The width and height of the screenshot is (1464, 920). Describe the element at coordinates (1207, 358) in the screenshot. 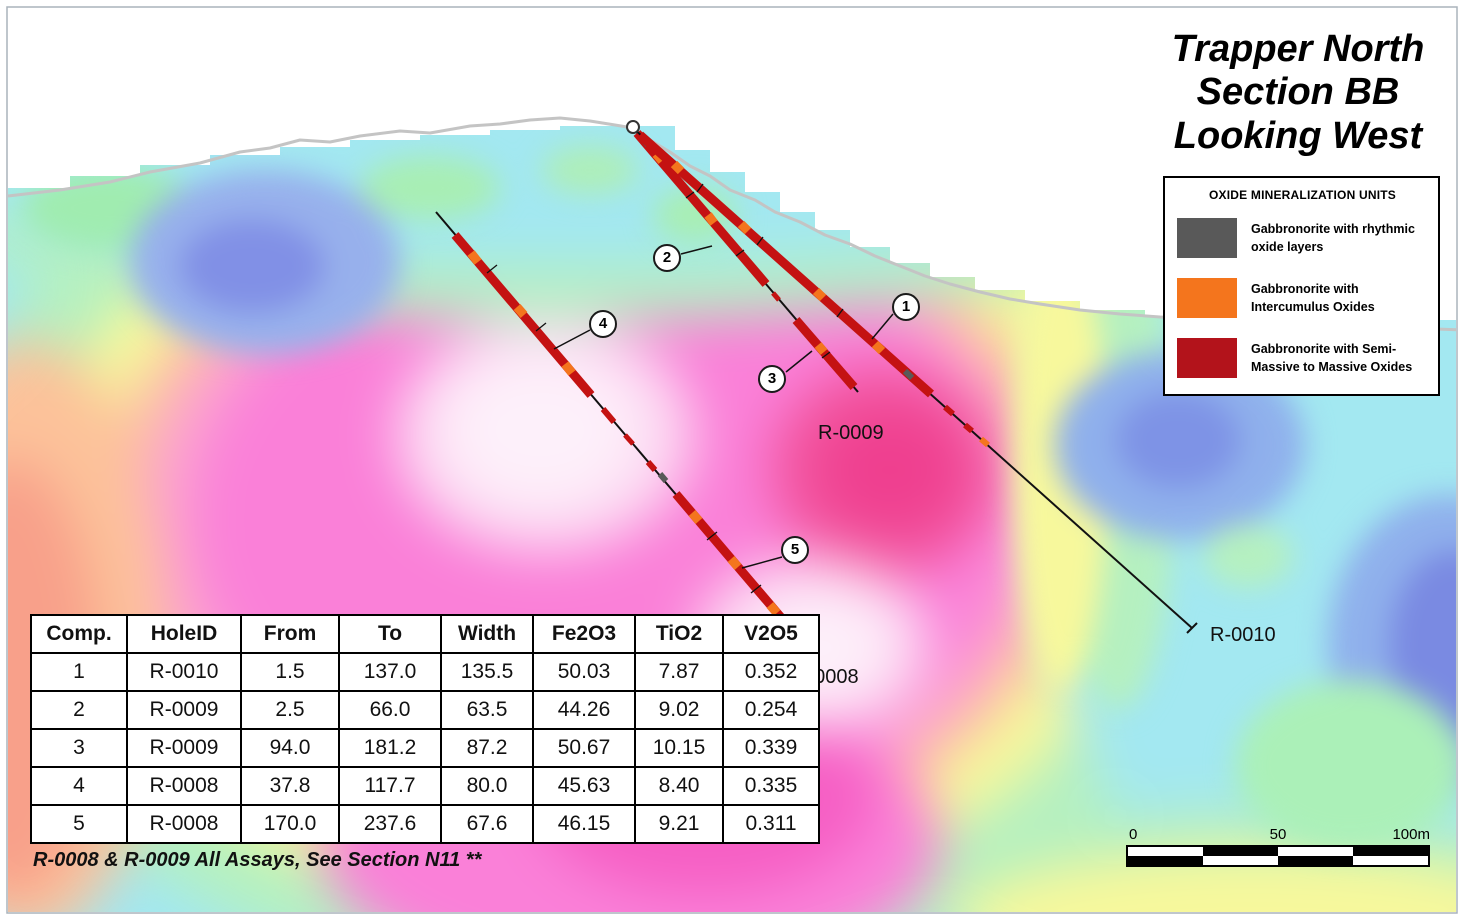

I see `red-swatch-icon` at that location.